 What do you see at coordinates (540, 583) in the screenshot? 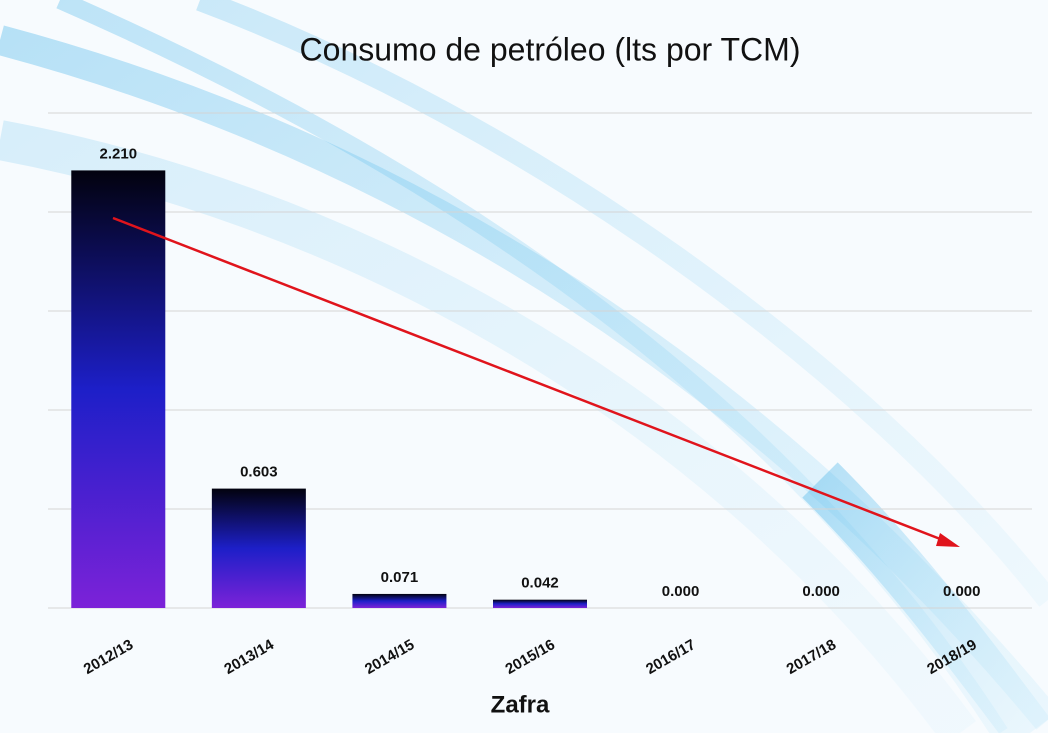
I see `data-label: 0.042` at bounding box center [540, 583].